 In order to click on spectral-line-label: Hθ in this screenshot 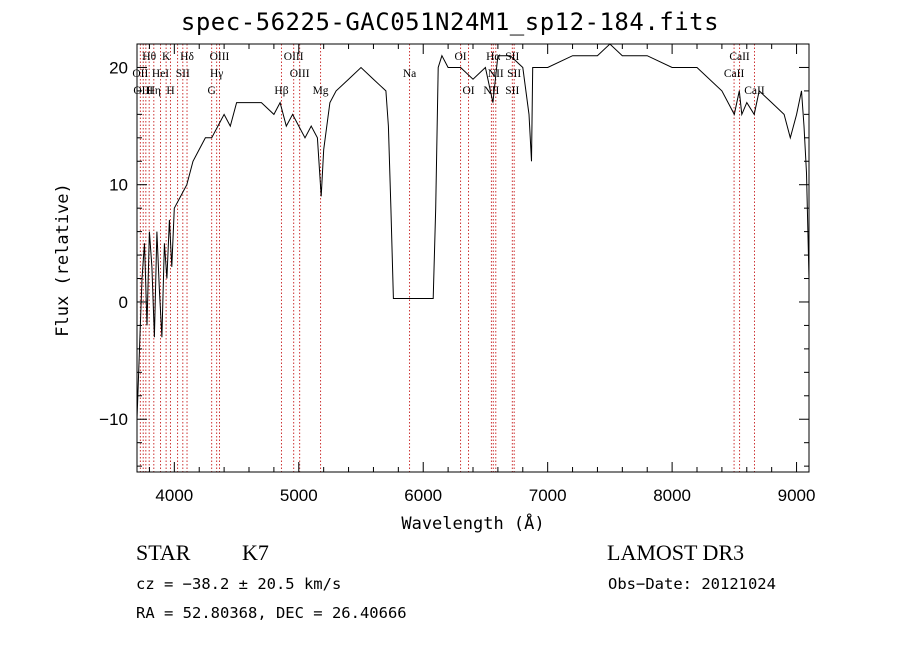, I will do `click(149, 57)`.